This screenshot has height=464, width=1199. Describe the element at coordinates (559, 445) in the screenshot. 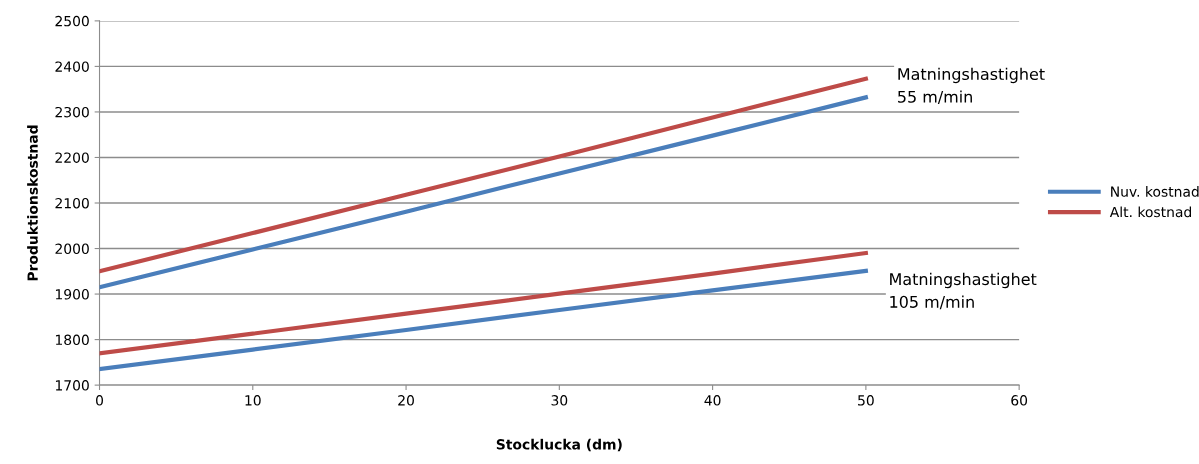

I see `x-axis-title: Stocklucka (dm)` at that location.